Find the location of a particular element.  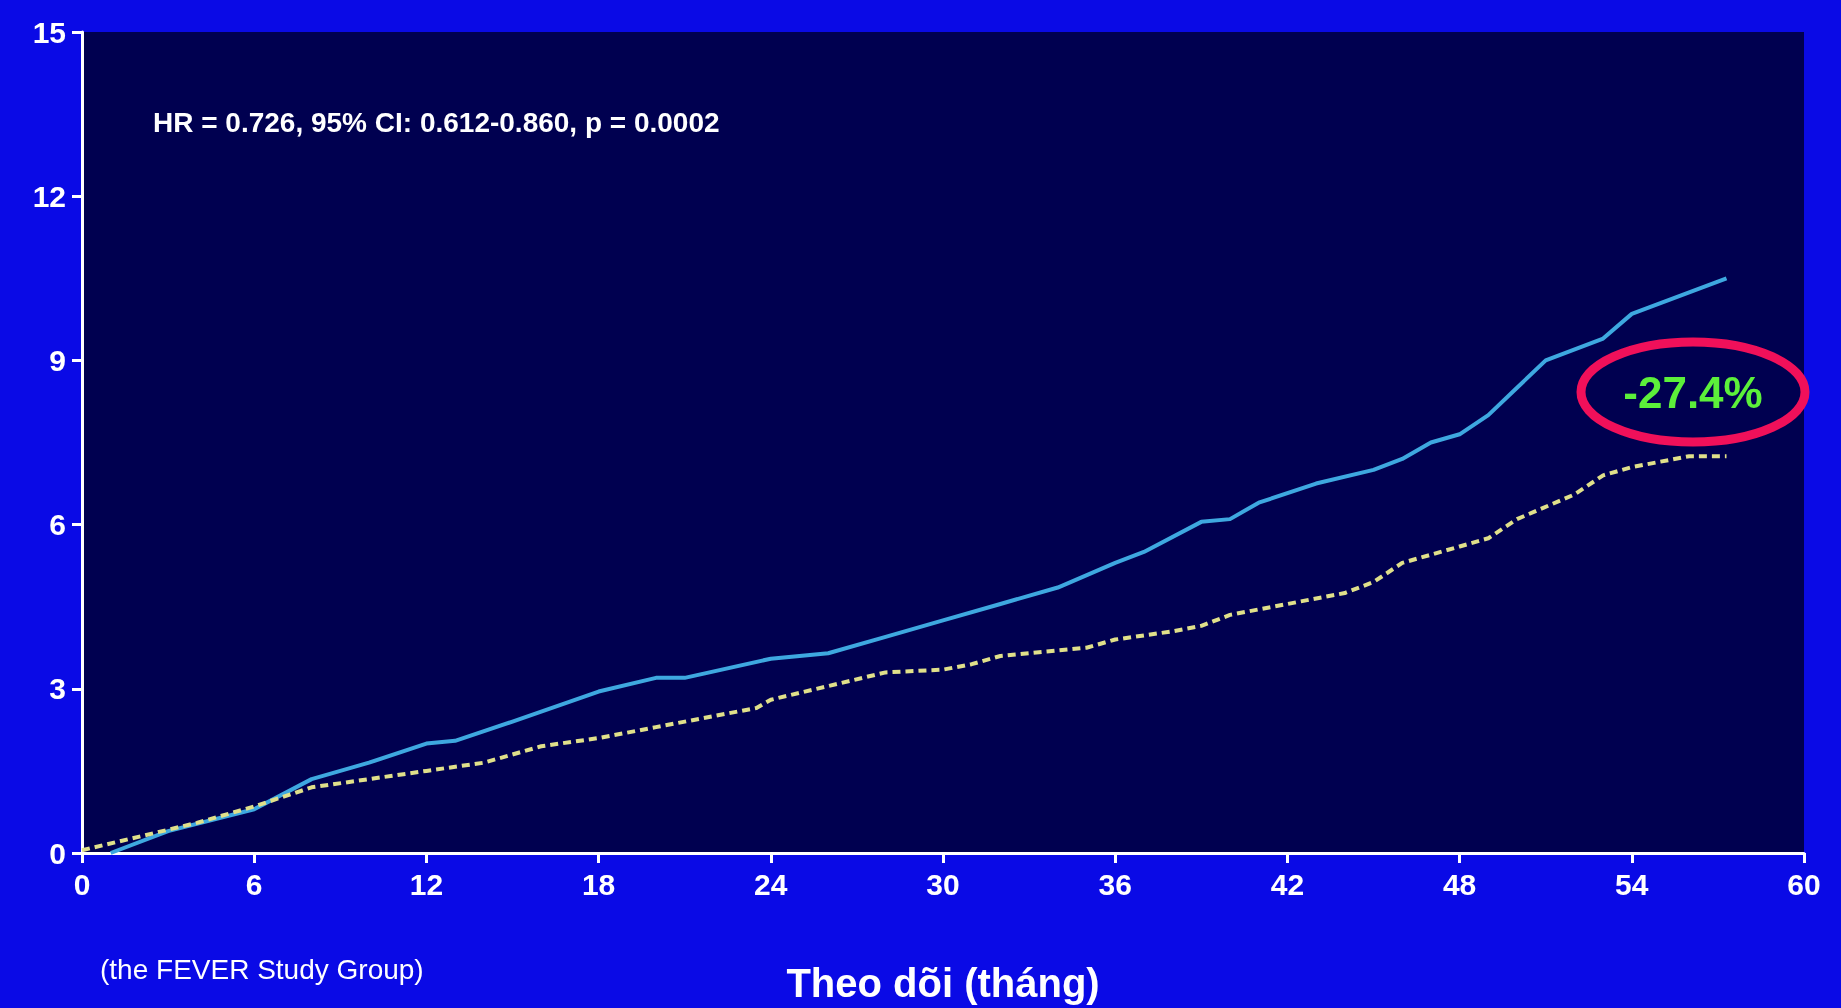

y-tick-label: 12 is located at coordinates (49, 196).